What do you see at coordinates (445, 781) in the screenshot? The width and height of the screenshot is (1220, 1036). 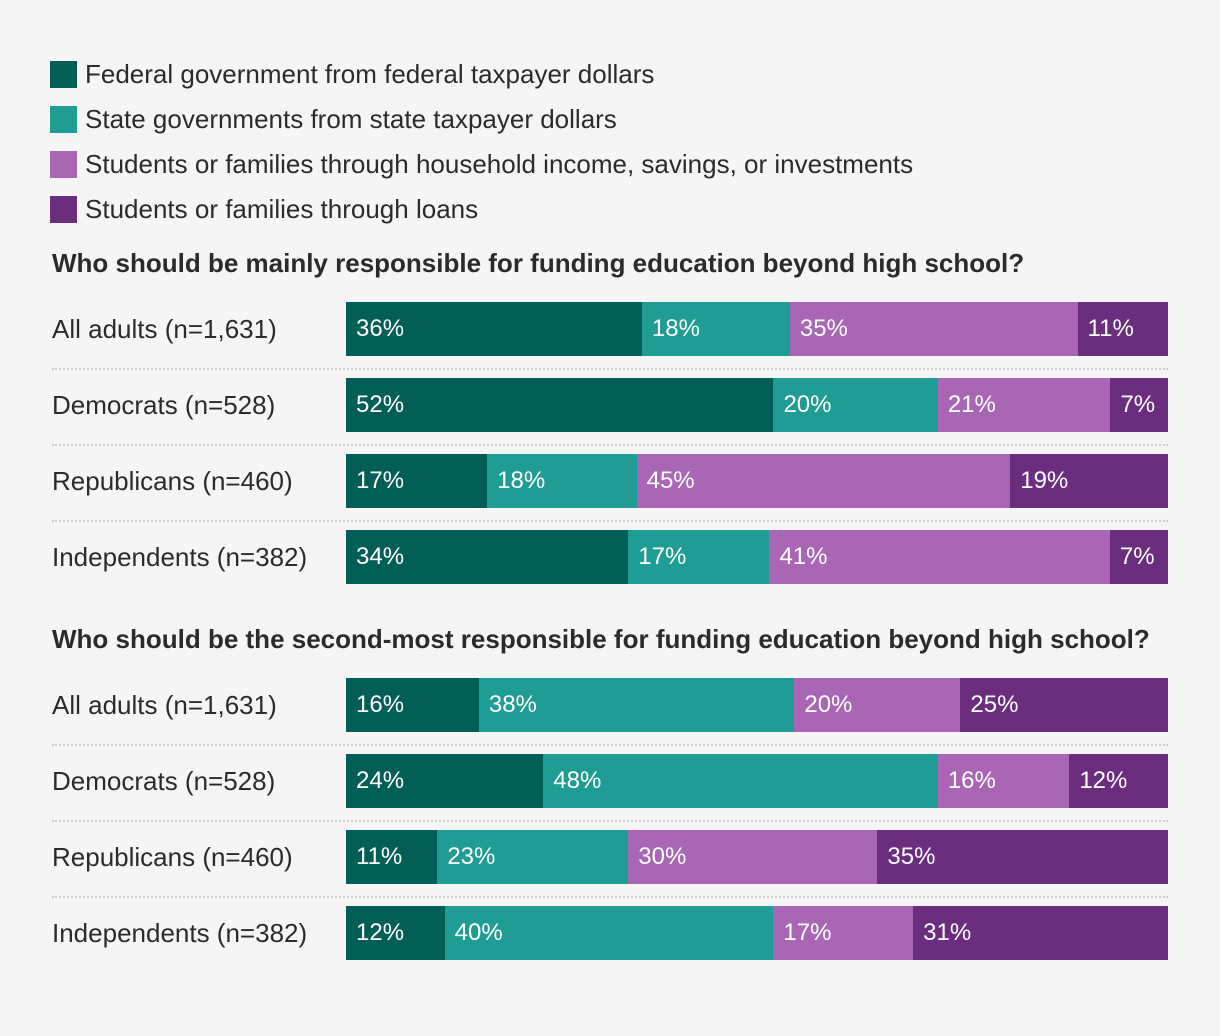 I see `bar-segment-federal: 24%` at bounding box center [445, 781].